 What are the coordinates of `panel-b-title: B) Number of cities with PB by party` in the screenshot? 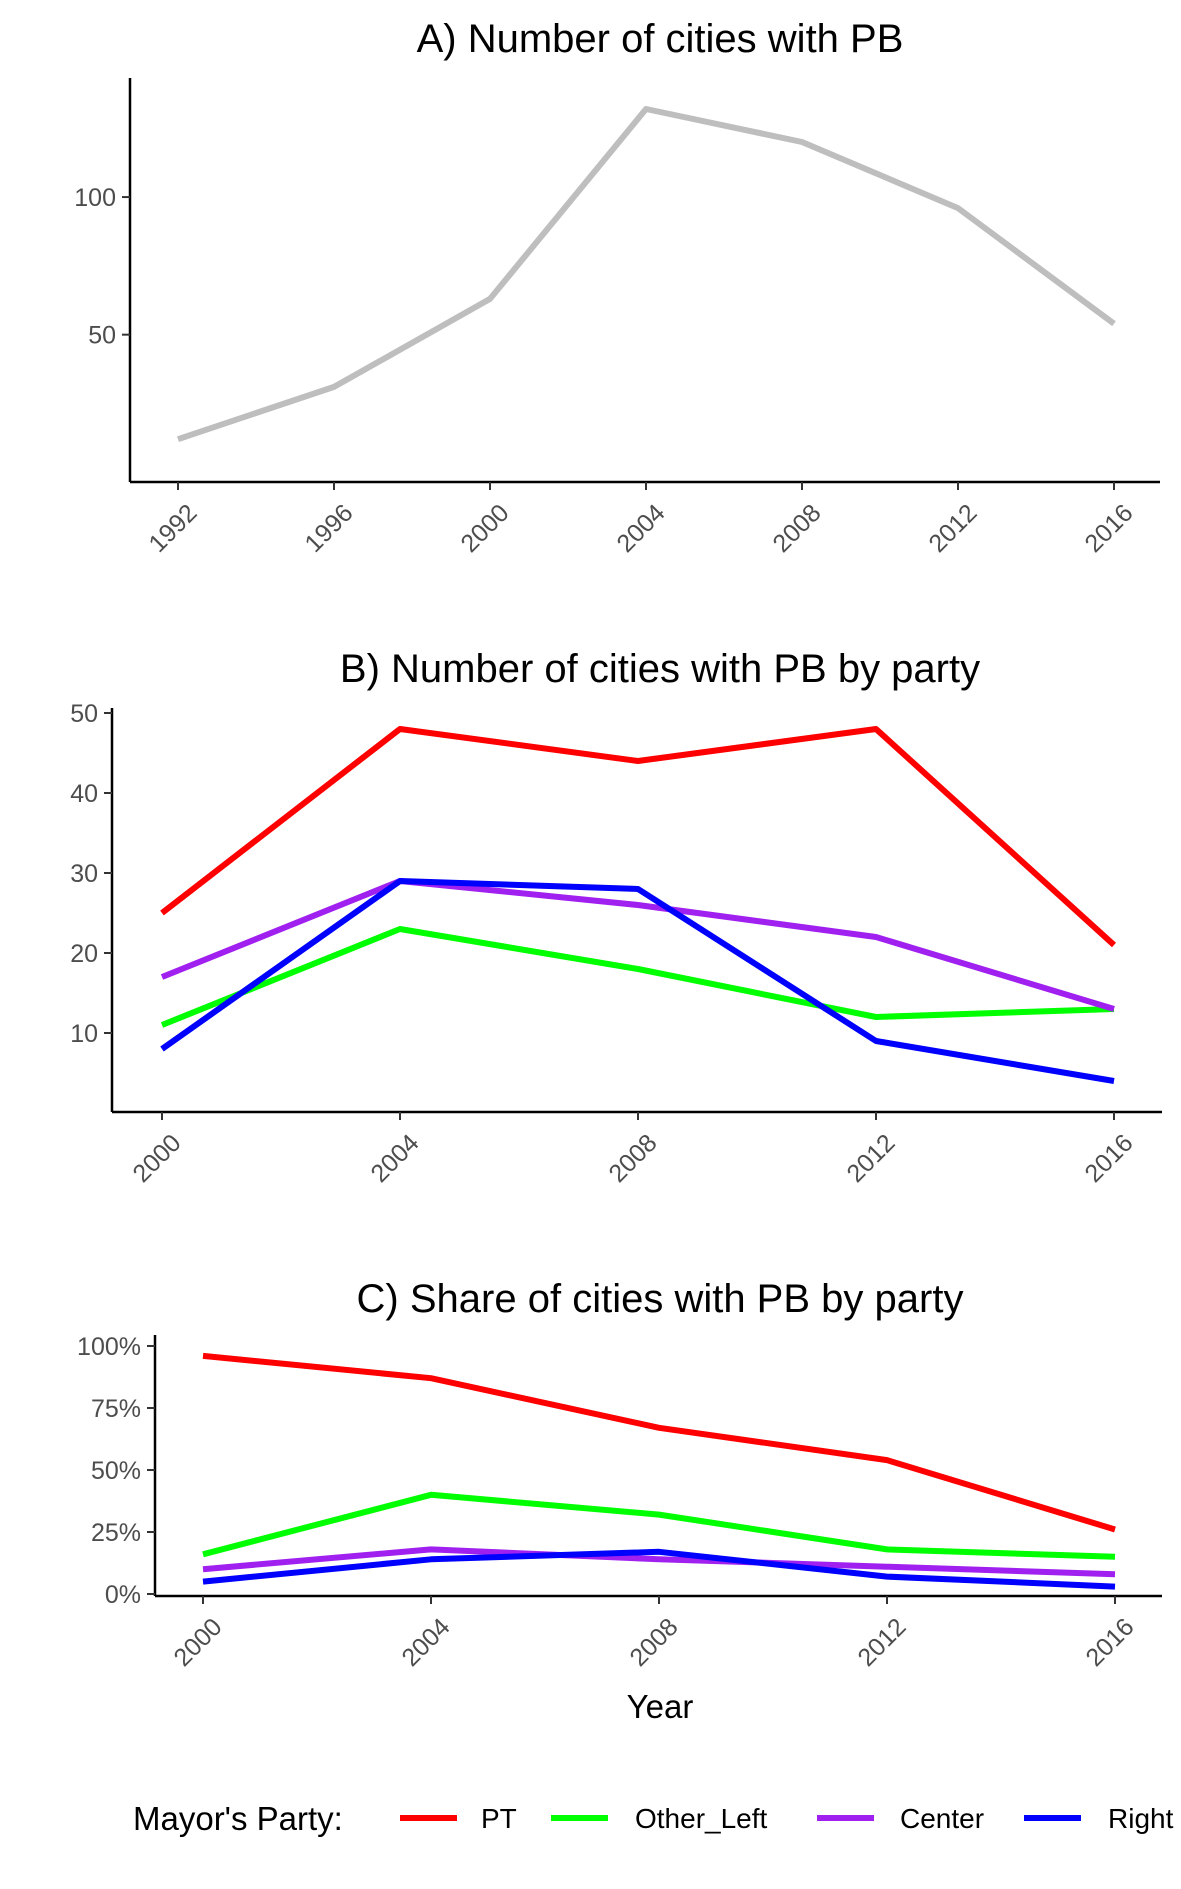 It's located at (660, 669).